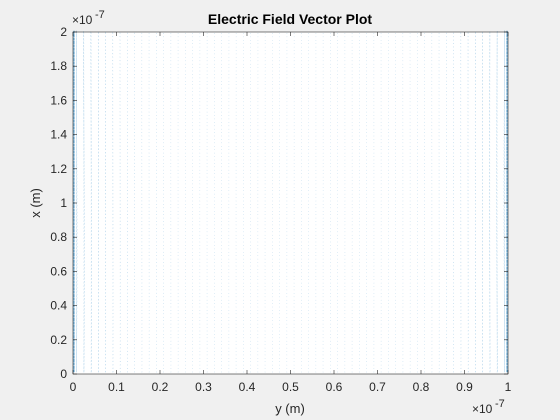 This screenshot has height=420, width=560. Describe the element at coordinates (500, 404) in the screenshot. I see `x-exponent-power: -7` at that location.